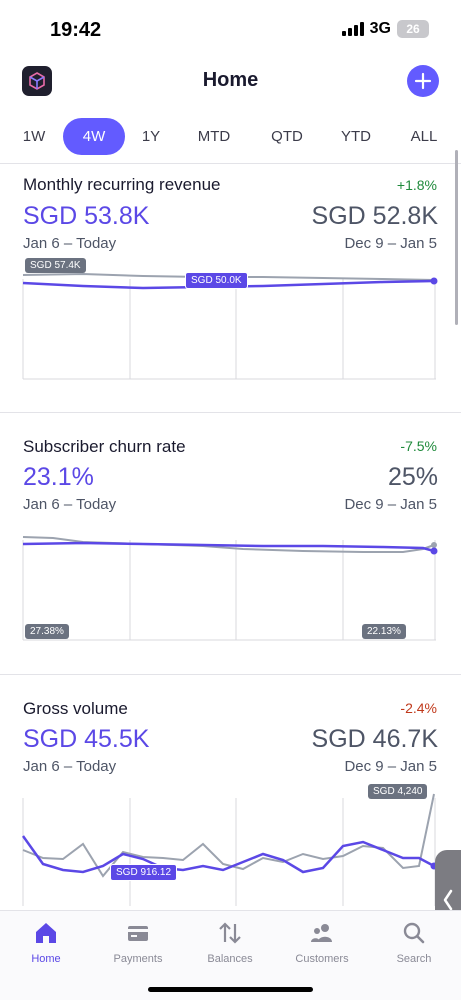 This screenshot has height=1000, width=461. Describe the element at coordinates (55, 265) in the screenshot. I see `chart-max-label: SGD 57.4K` at that location.